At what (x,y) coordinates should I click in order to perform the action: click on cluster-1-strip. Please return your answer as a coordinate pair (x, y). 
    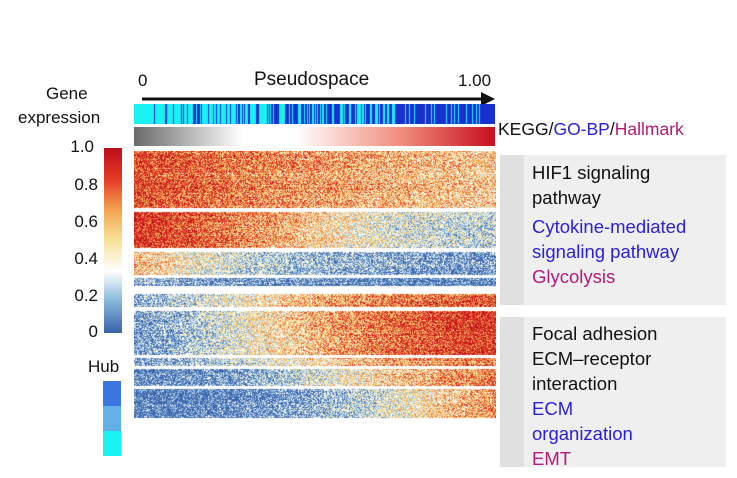
    Looking at the image, I should click on (512, 230).